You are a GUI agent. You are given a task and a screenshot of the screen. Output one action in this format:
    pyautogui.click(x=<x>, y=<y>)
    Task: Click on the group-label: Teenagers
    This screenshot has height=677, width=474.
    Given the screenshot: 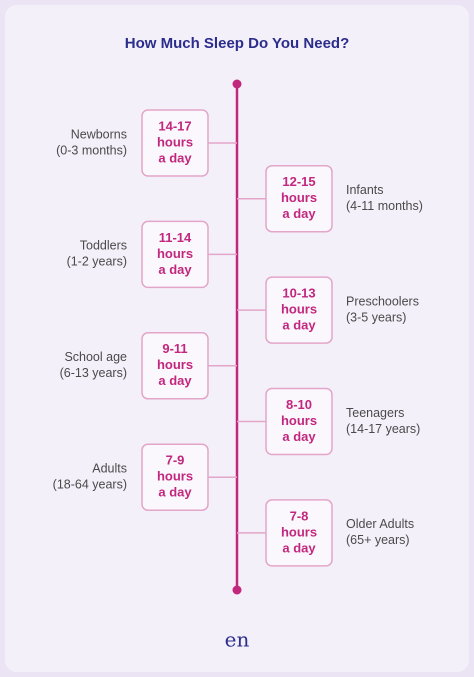 What is the action you would take?
    pyautogui.click(x=375, y=413)
    